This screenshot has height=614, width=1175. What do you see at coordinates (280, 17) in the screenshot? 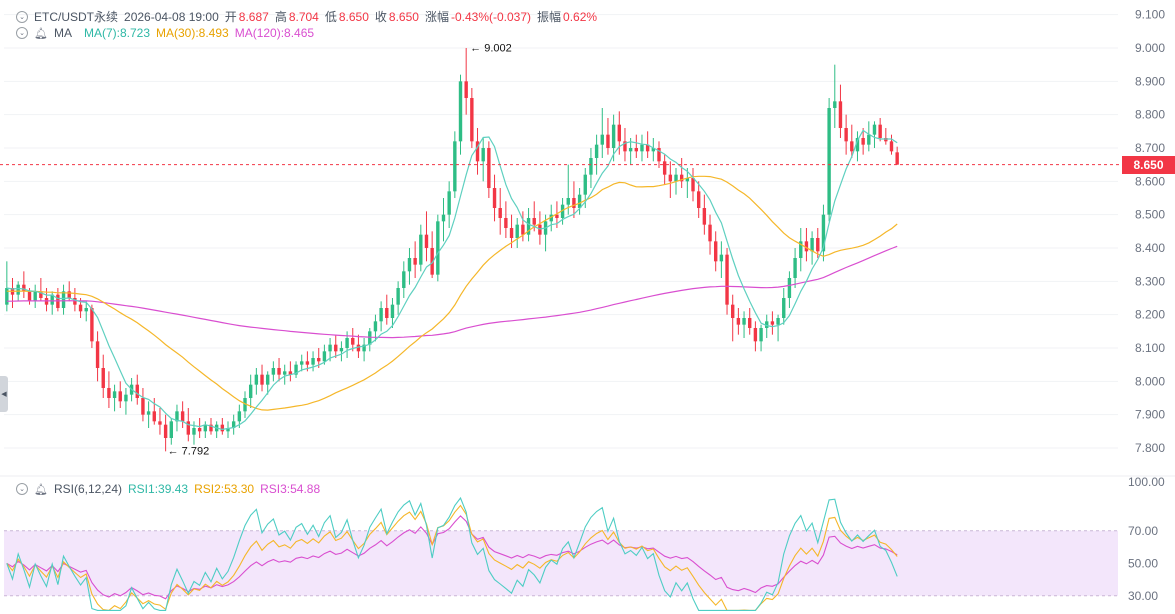
I see `high-label: 高` at bounding box center [280, 17].